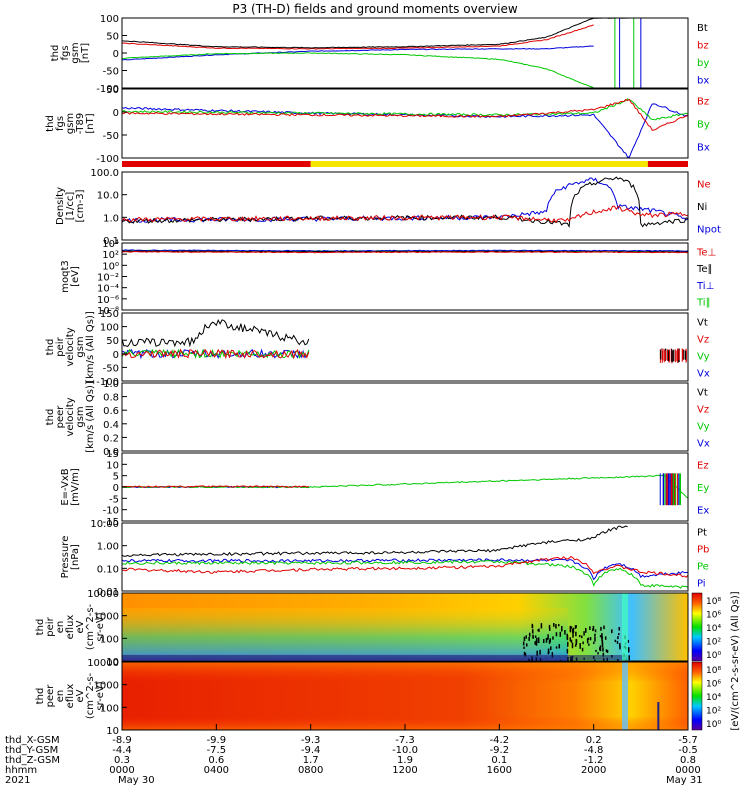 This screenshot has height=800, width=750. Describe the element at coordinates (479, 164) in the screenshot. I see `quality-bar-yellow` at that location.